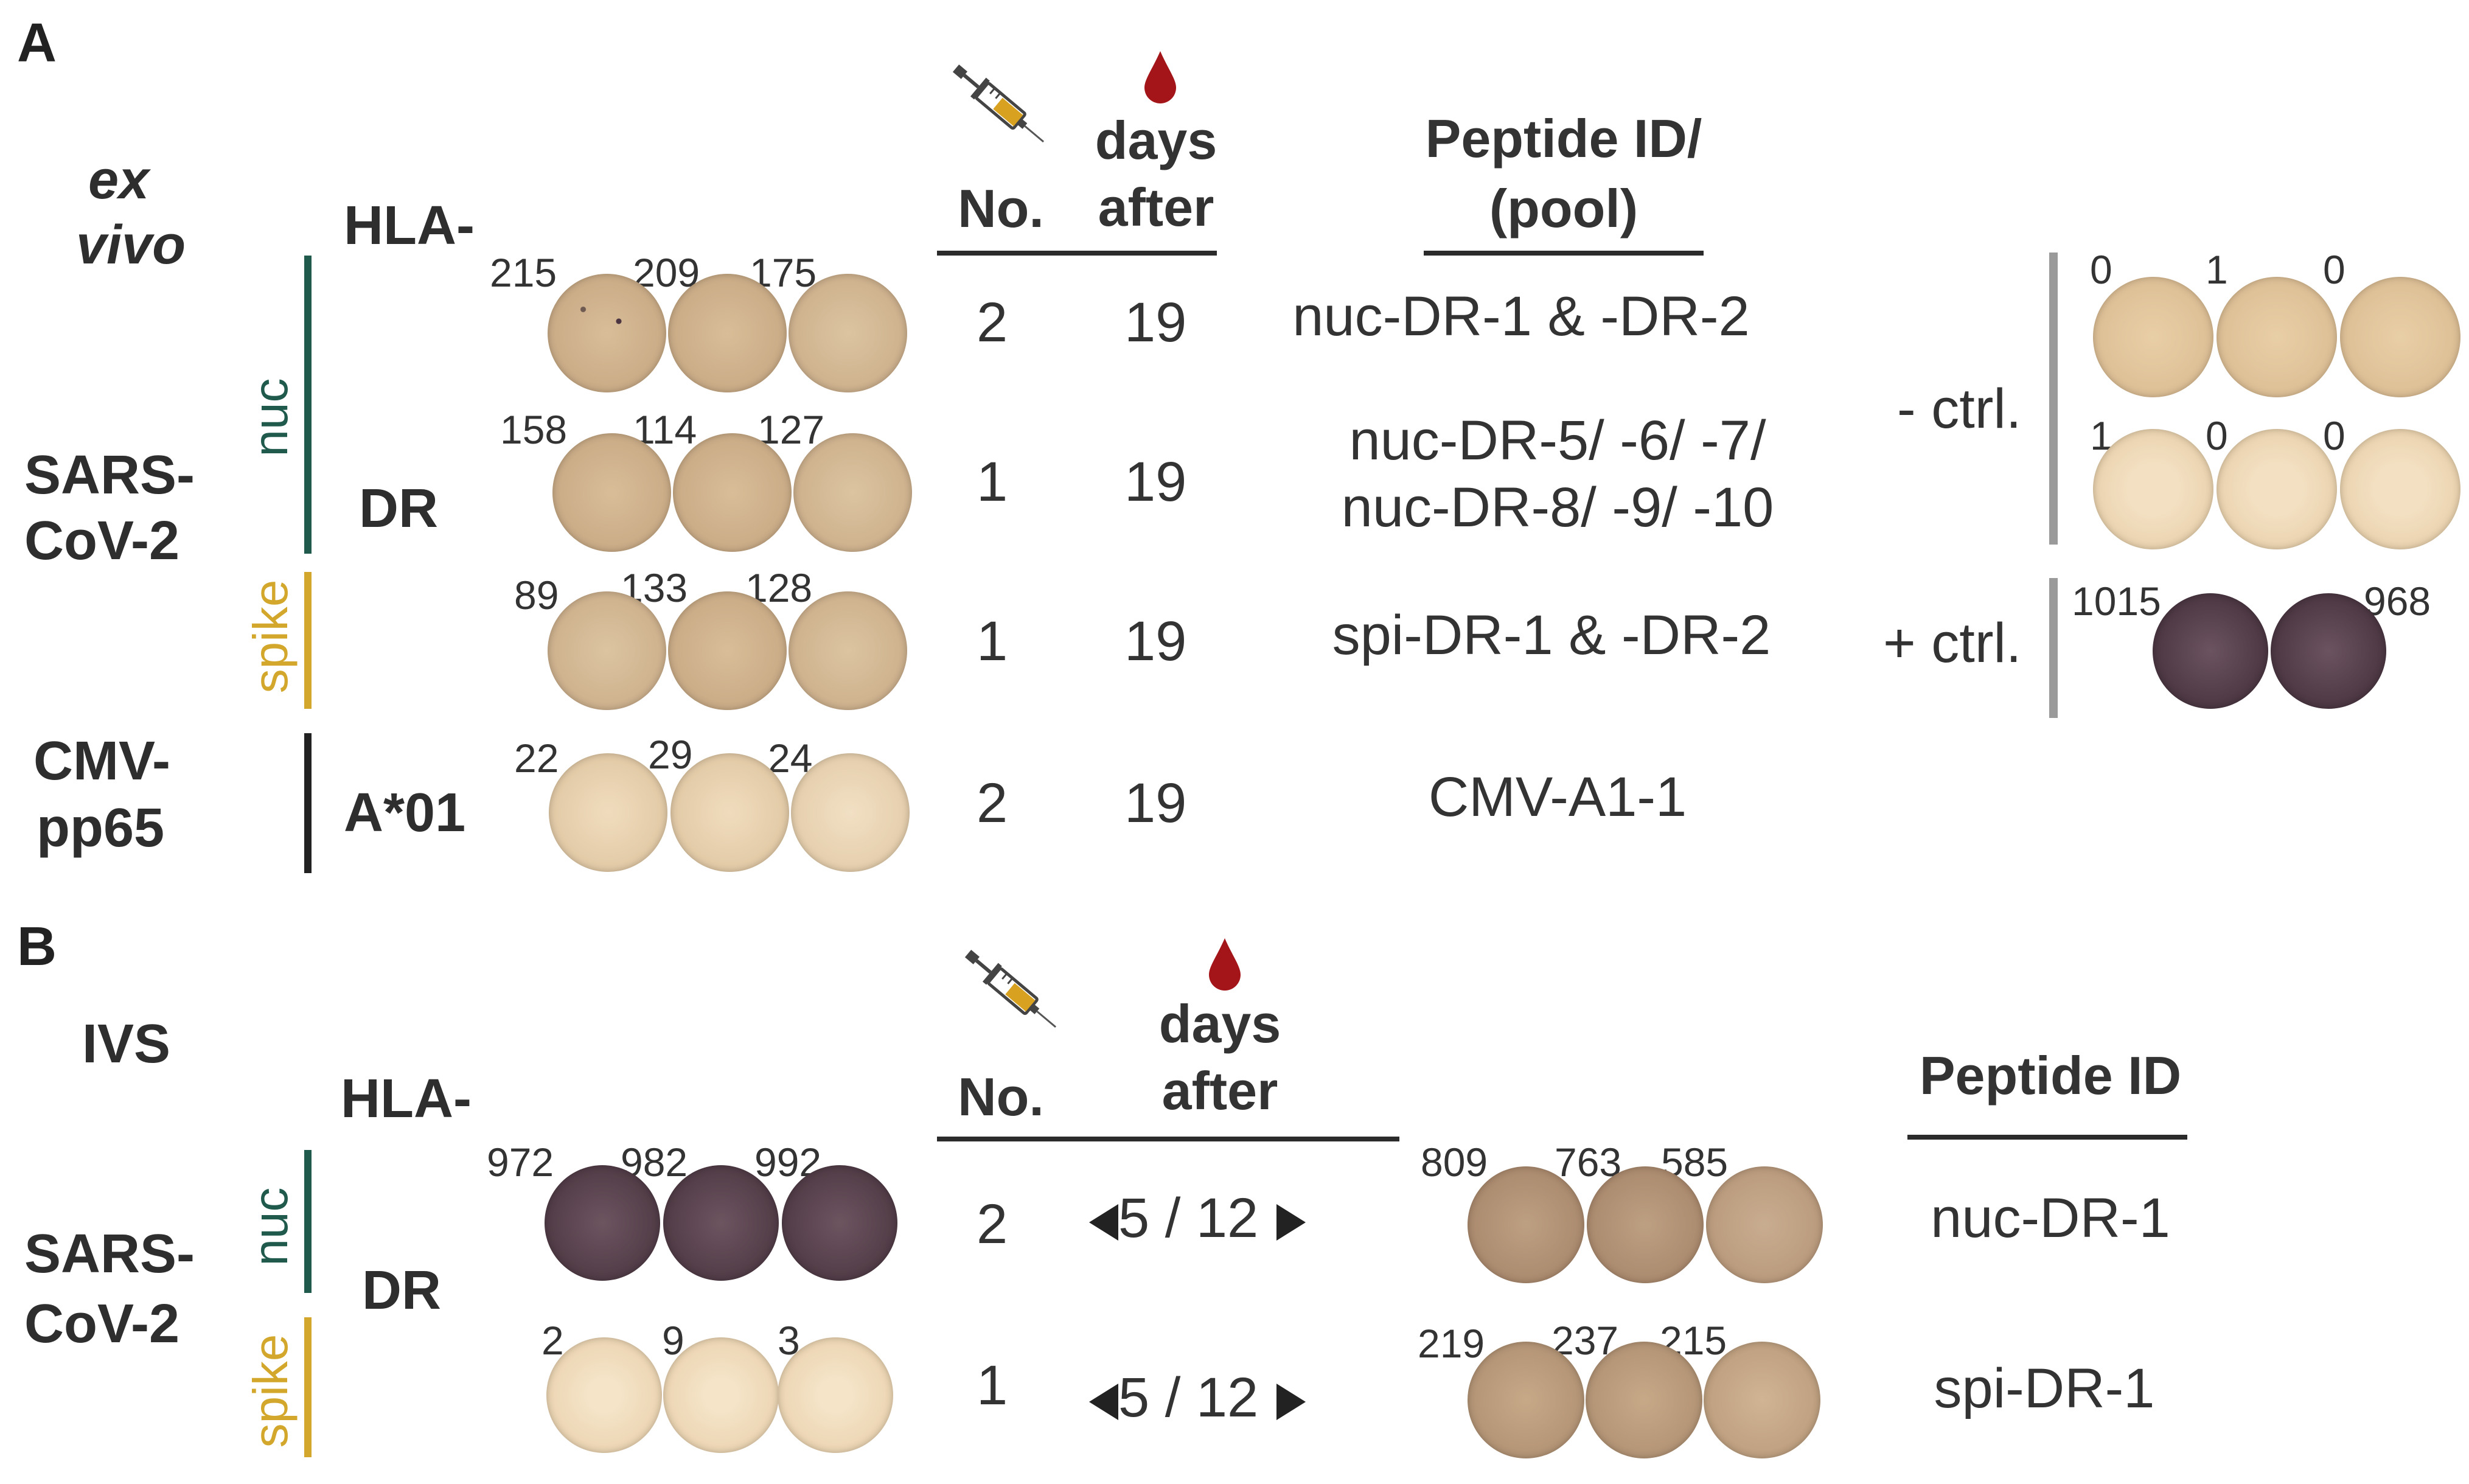 The height and width of the screenshot is (1484, 2469). Describe the element at coordinates (37, 946) in the screenshot. I see `panel-b-letter: B` at that location.